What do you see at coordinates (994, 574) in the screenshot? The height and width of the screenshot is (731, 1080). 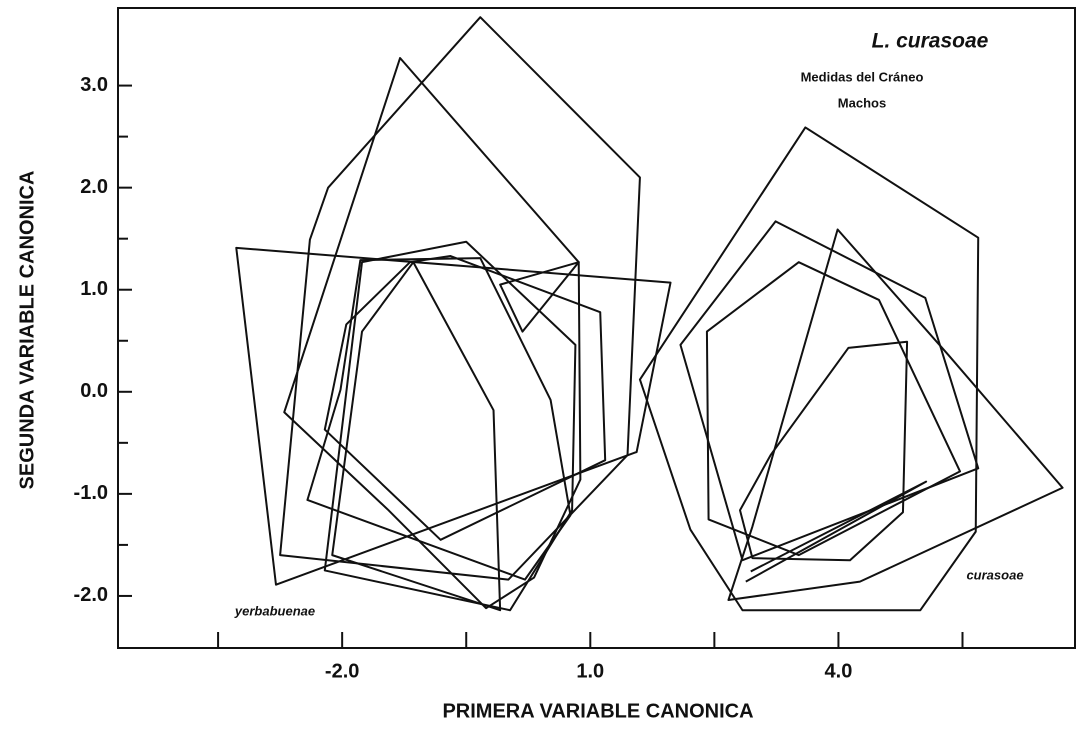 I see `annotation: curasoae` at bounding box center [994, 574].